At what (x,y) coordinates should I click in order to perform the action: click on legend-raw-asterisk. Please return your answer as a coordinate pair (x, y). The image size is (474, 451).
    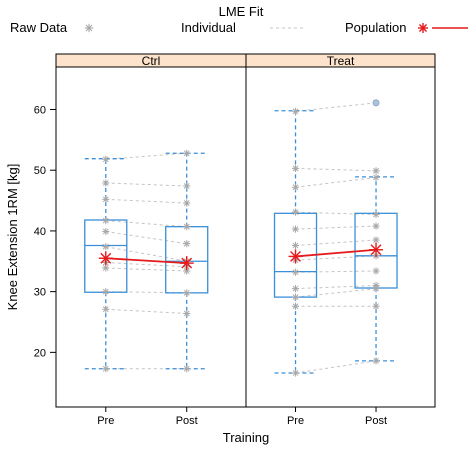
    Looking at the image, I should click on (89, 28).